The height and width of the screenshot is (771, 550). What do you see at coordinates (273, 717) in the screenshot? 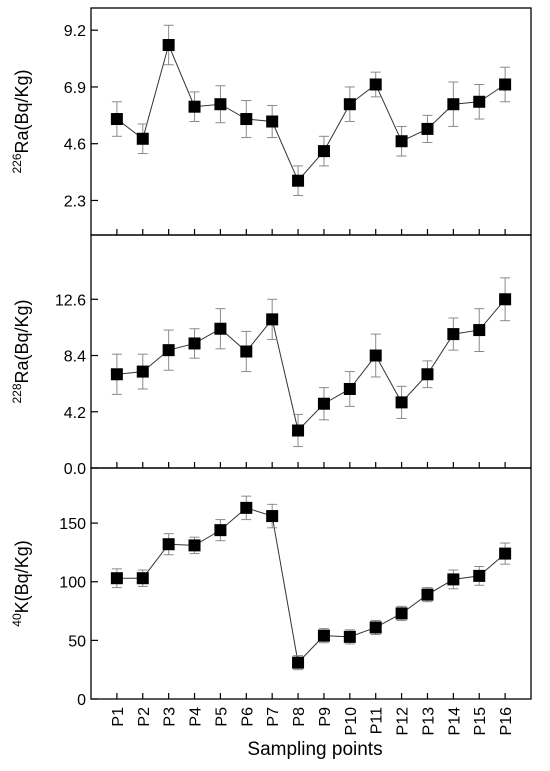
I see `x-tick-label: P7` at bounding box center [273, 717].